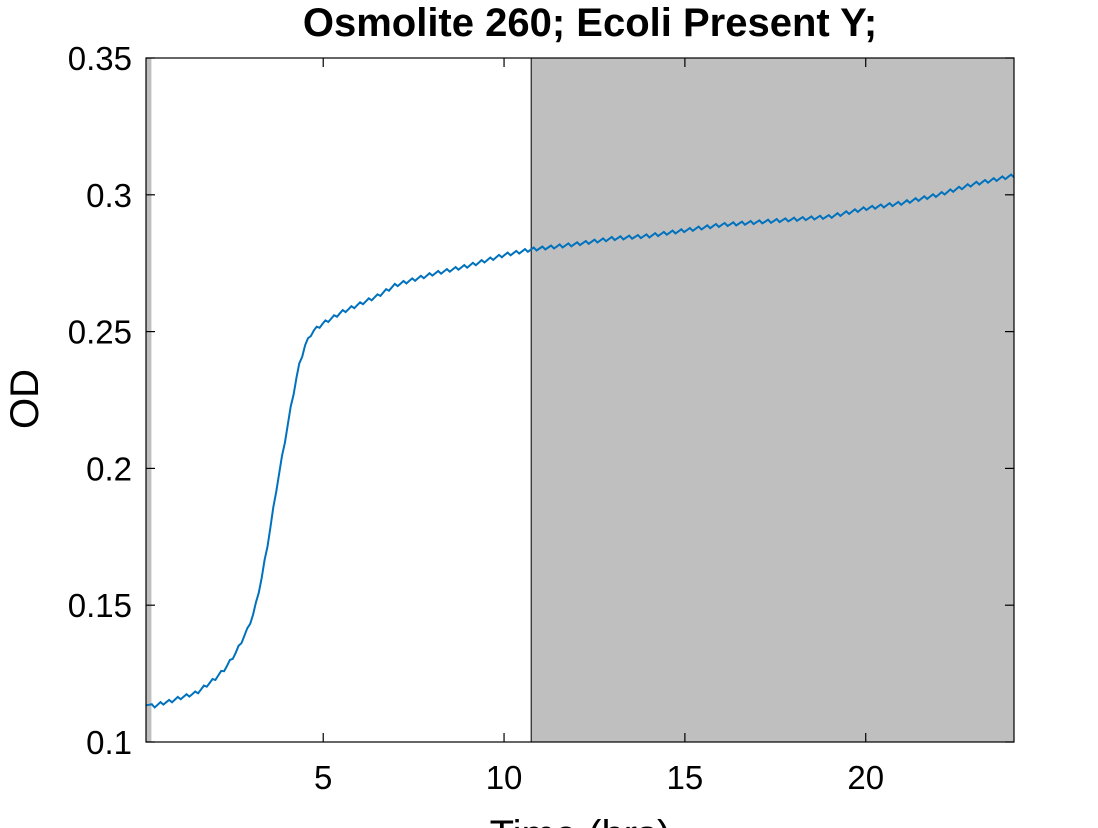 This screenshot has height=828, width=1098. What do you see at coordinates (323, 777) in the screenshot?
I see `x-tick-label: 5` at bounding box center [323, 777].